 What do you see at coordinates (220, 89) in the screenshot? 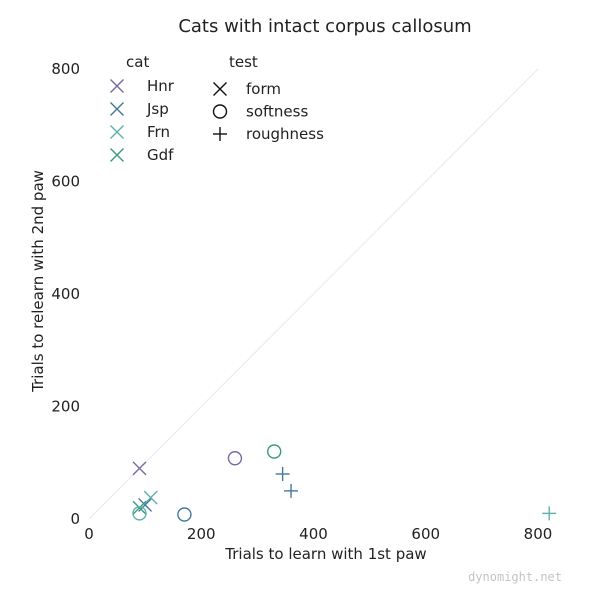
I see `legend-marker-form` at bounding box center [220, 89].